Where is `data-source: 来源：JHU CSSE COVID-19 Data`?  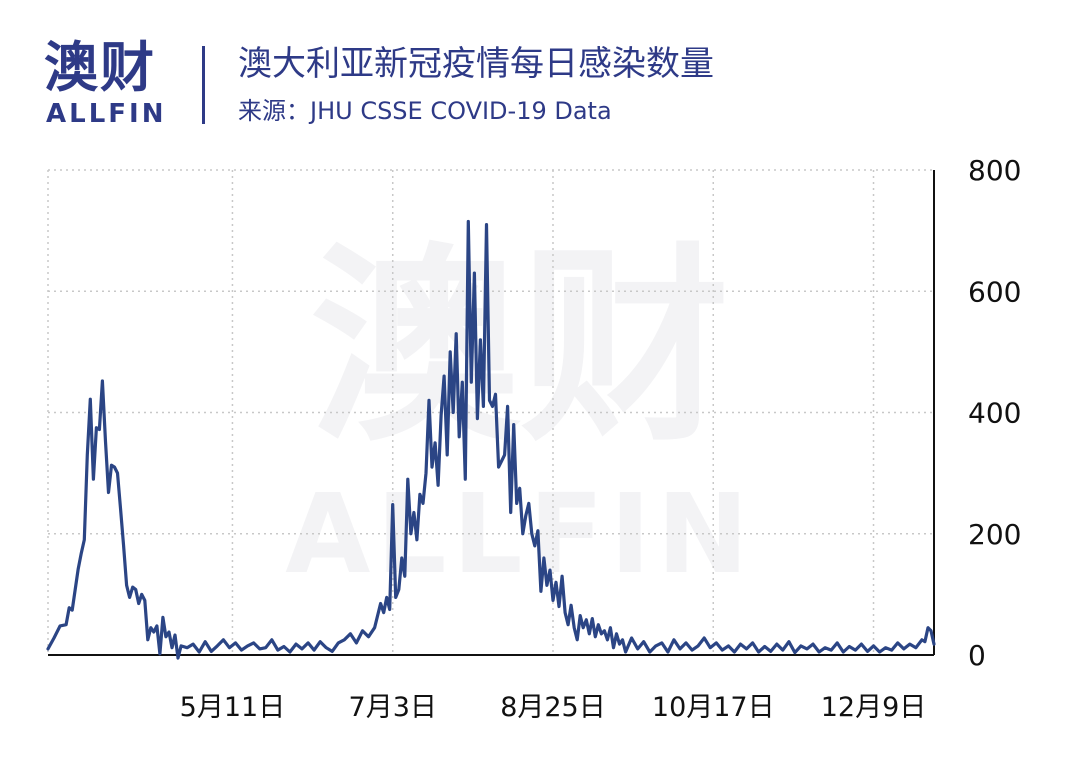 data-source: 来源：JHU CSSE COVID-19 Data is located at coordinates (425, 111).